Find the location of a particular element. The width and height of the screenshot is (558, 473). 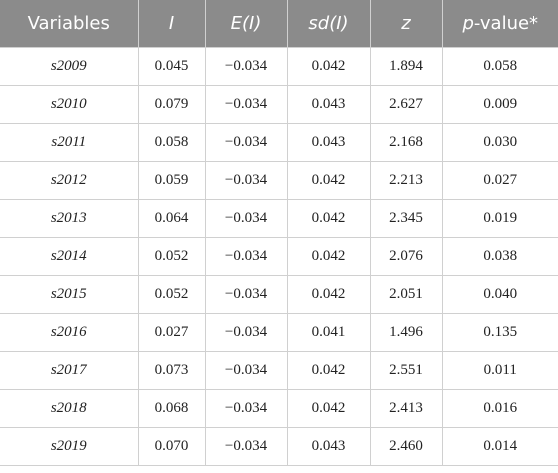

table-row: s2019 0.070 −0.034 0.043 2.460 0.014 is located at coordinates (279, 446).